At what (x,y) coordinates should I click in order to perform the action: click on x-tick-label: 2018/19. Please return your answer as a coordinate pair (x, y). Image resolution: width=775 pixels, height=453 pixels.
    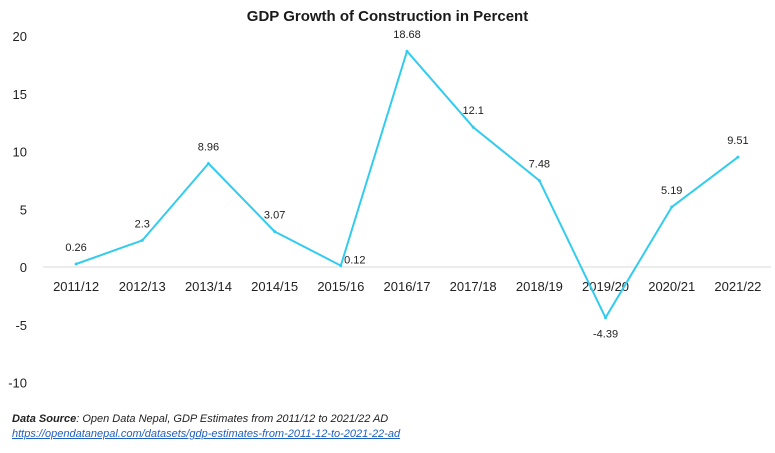
    Looking at the image, I should click on (539, 286).